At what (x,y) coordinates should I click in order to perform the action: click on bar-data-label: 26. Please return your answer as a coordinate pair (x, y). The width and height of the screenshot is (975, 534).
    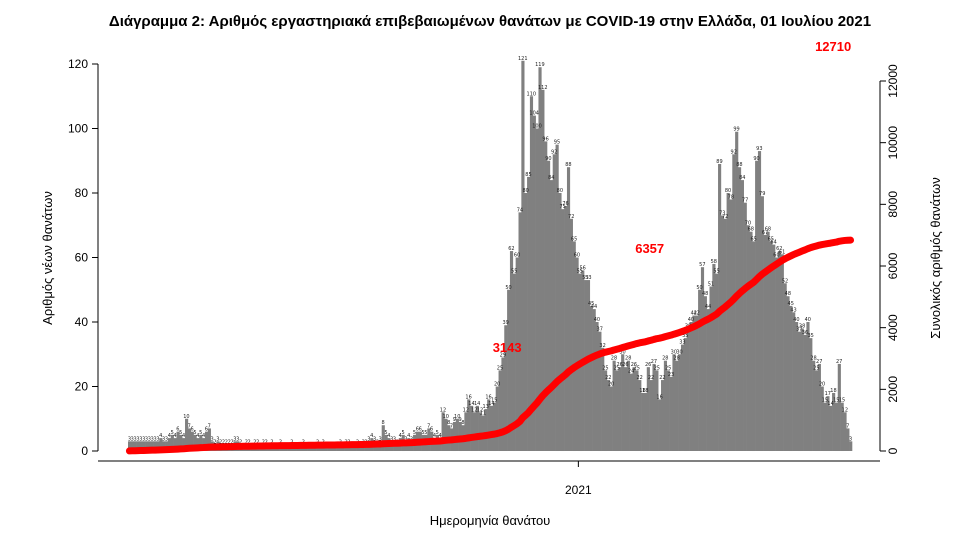
    Looking at the image, I should click on (625, 365).